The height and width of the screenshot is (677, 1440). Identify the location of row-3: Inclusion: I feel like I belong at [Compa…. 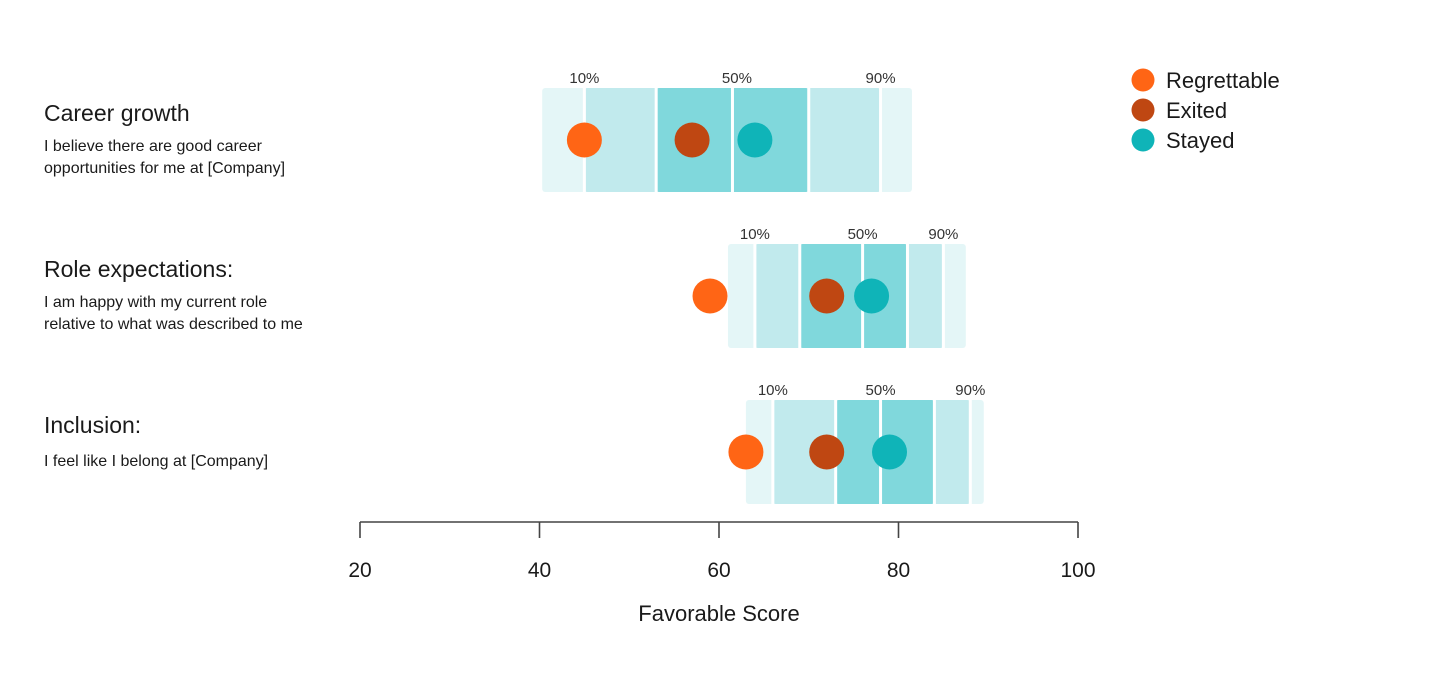
(514, 443).